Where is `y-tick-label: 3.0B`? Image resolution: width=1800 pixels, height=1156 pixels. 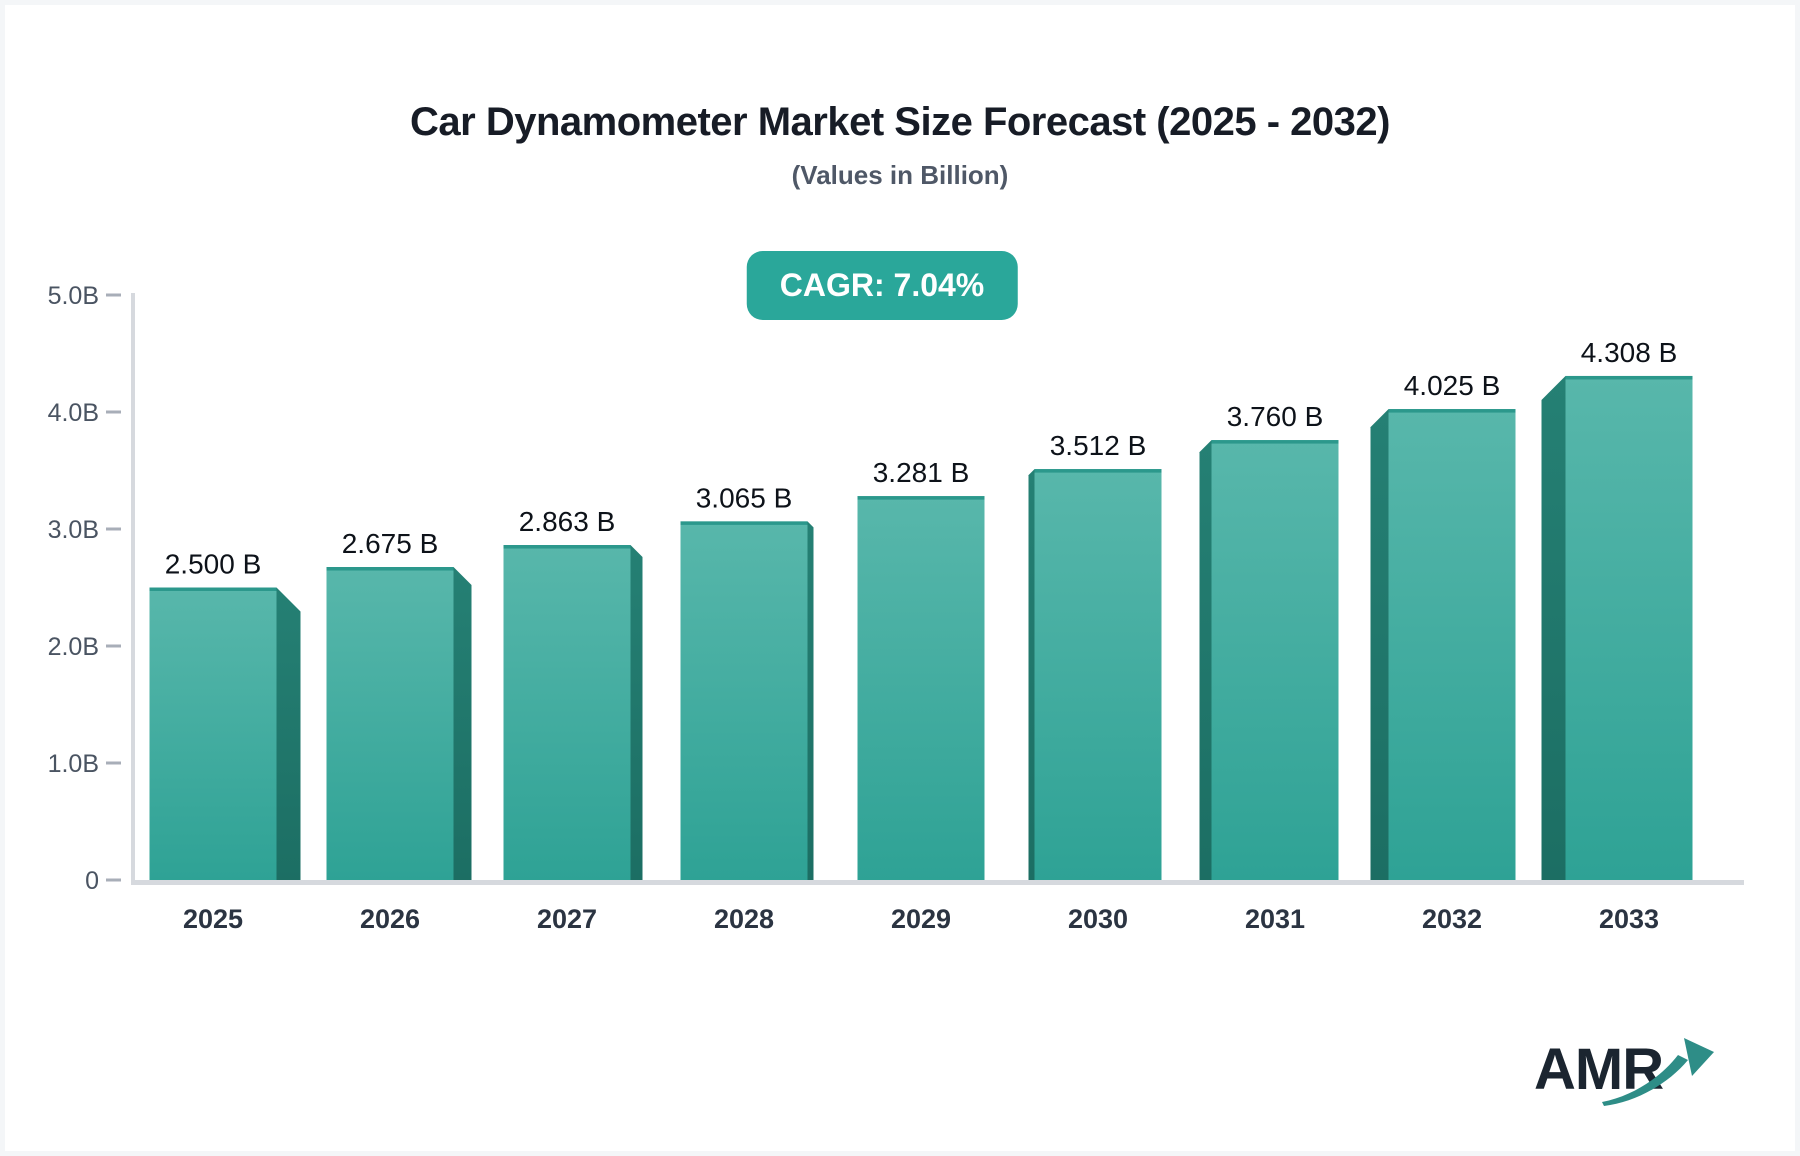 y-tick-label: 3.0B is located at coordinates (73, 530).